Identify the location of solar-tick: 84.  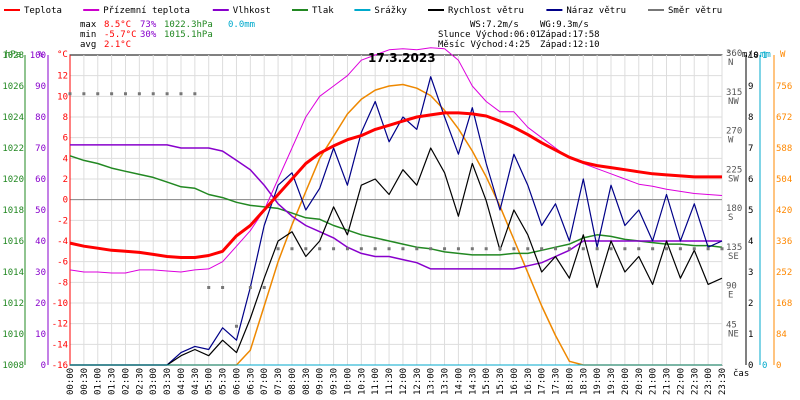
(781, 335).